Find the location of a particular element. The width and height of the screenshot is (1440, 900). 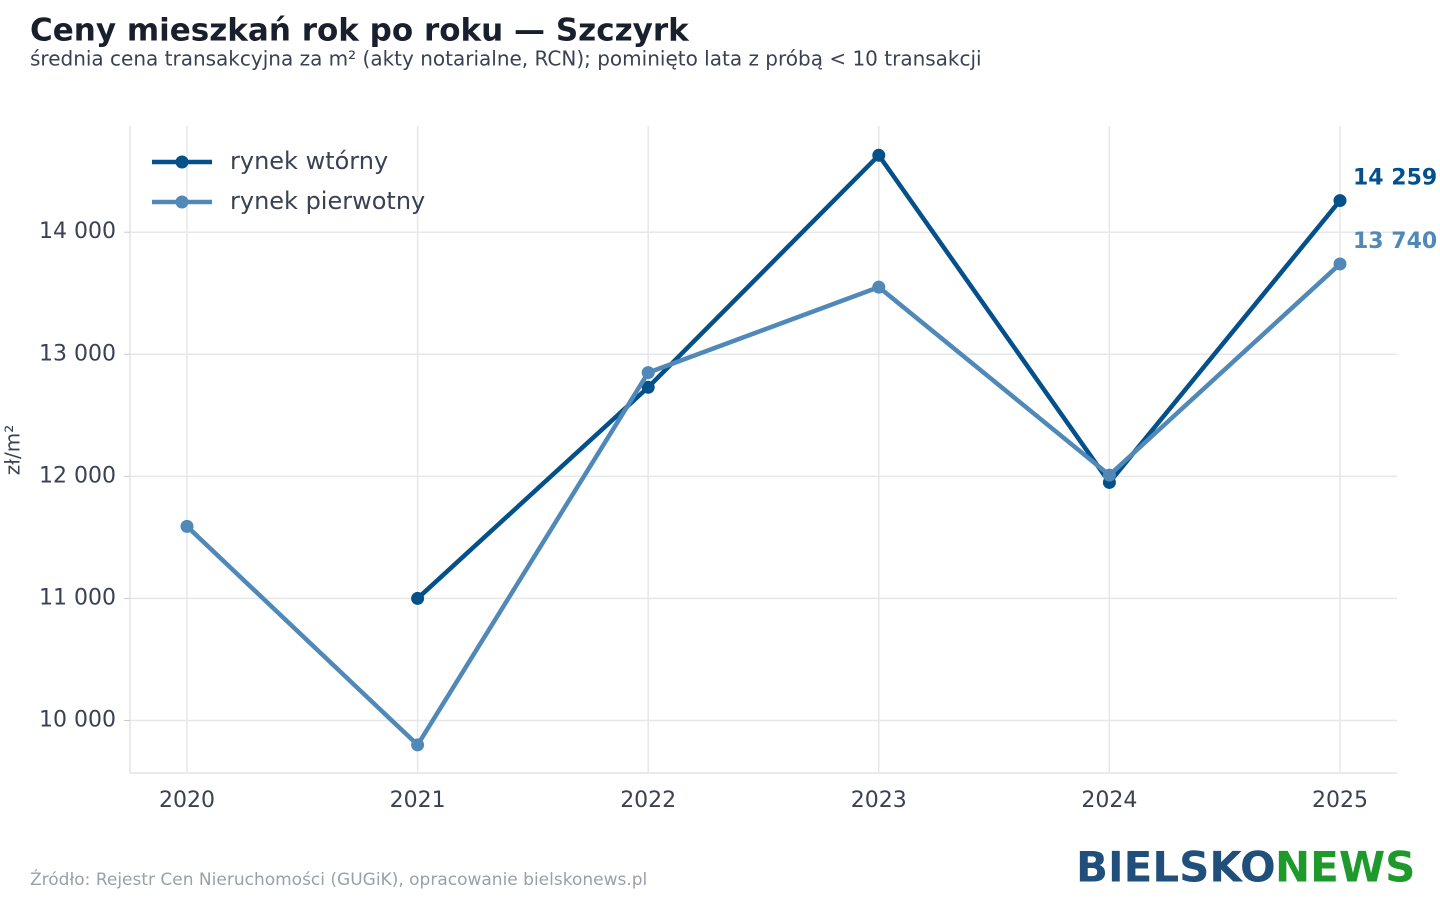

logo-part: NEWS is located at coordinates (1345, 867).